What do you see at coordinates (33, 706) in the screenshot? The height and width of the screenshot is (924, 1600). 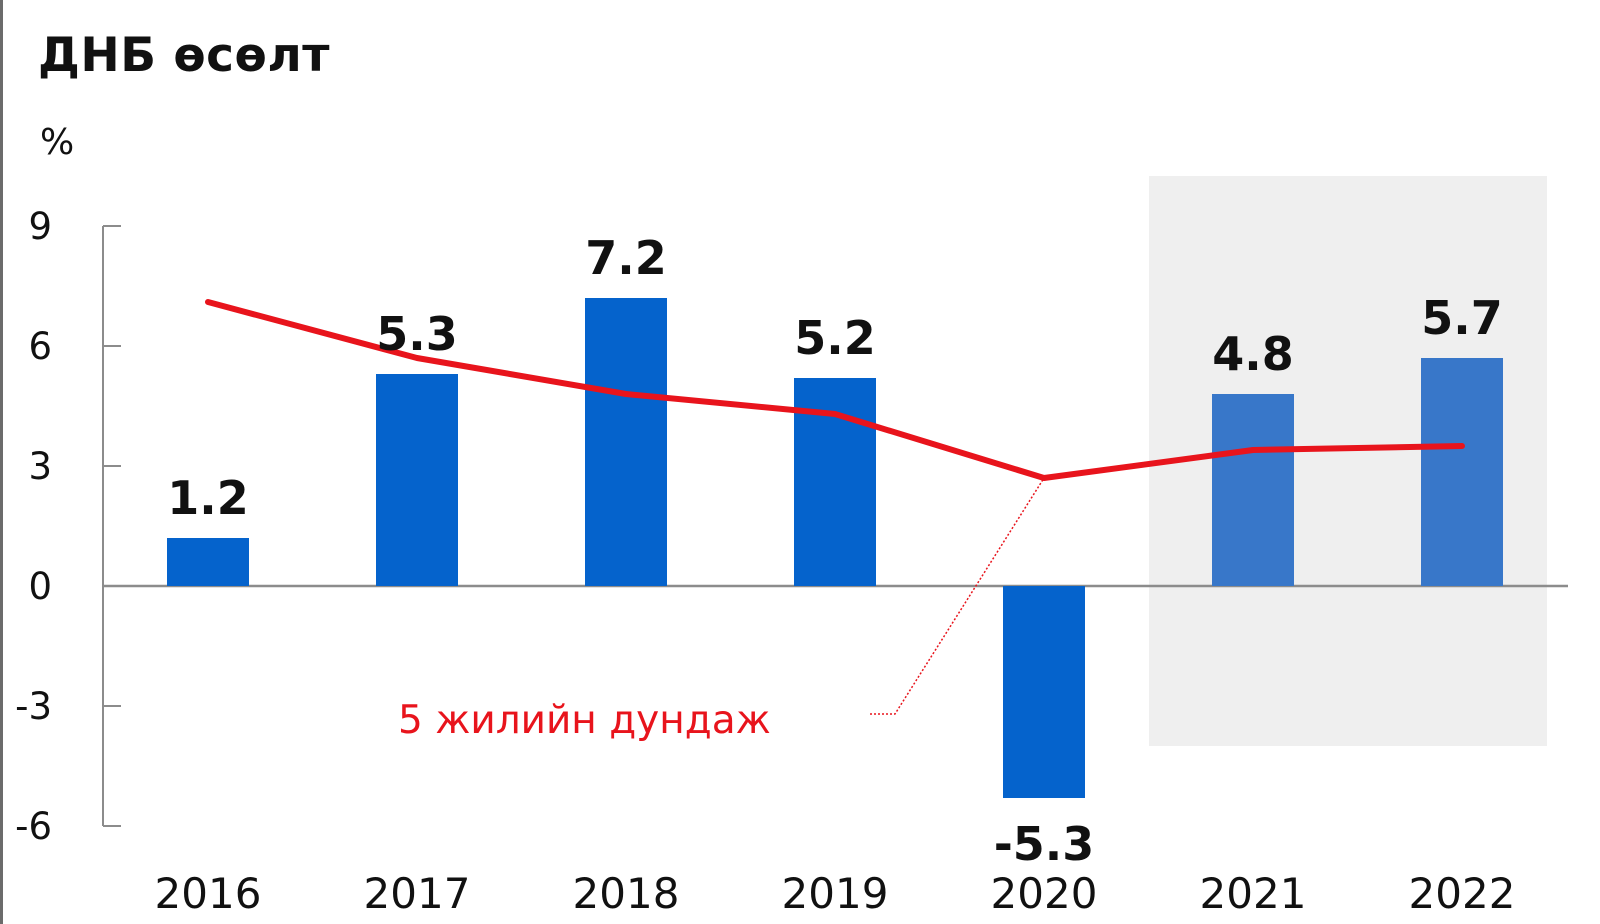 I see `y-tick-label: -3` at bounding box center [33, 706].